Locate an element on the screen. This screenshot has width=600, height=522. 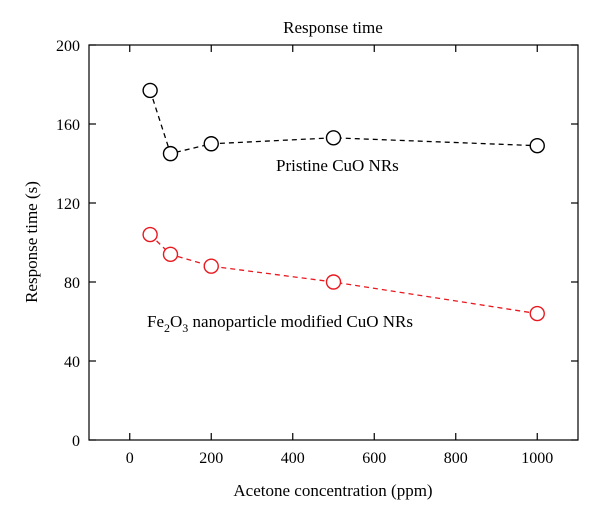
y-tick-label: 160 is located at coordinates (68, 125).